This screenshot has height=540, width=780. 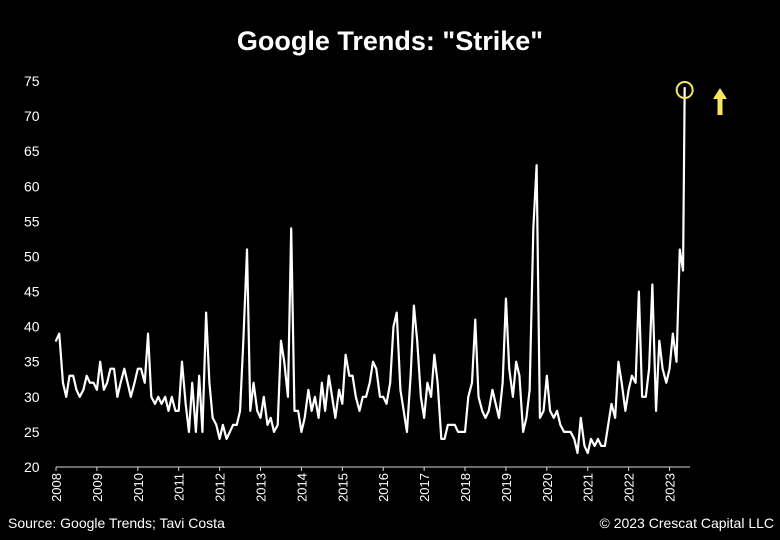 I want to click on y-tick-label: 35, so click(x=32, y=362).